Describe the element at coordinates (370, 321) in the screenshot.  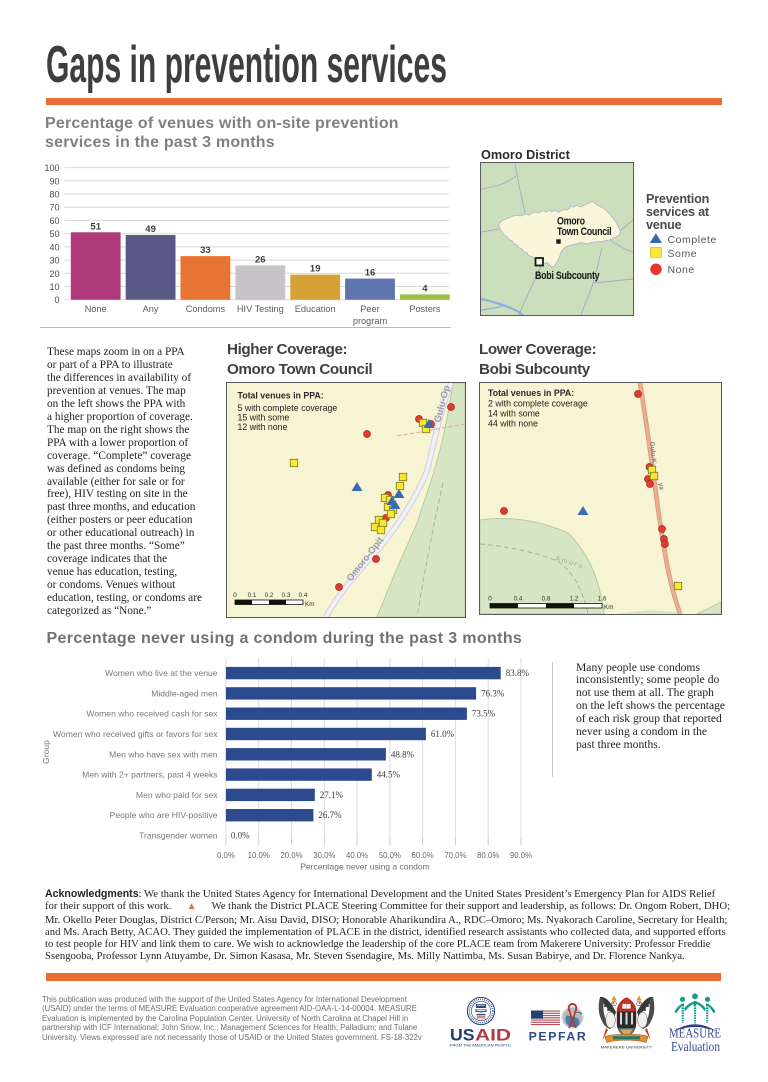
I see `svg-text: program` at that location.